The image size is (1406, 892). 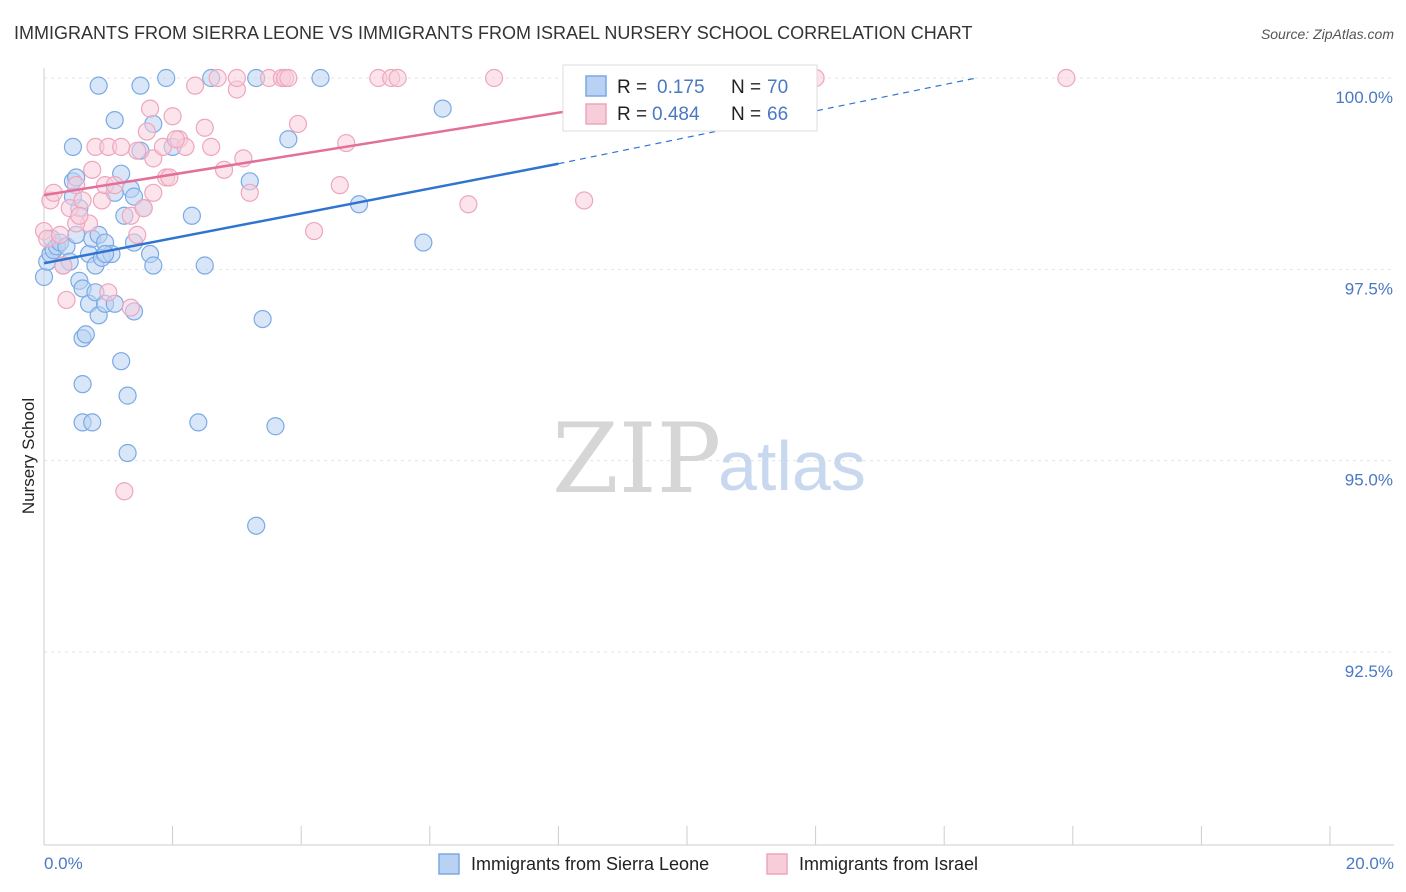 What do you see at coordinates (632, 87) in the screenshot?
I see `stats-r-label-1: R =` at bounding box center [632, 87].